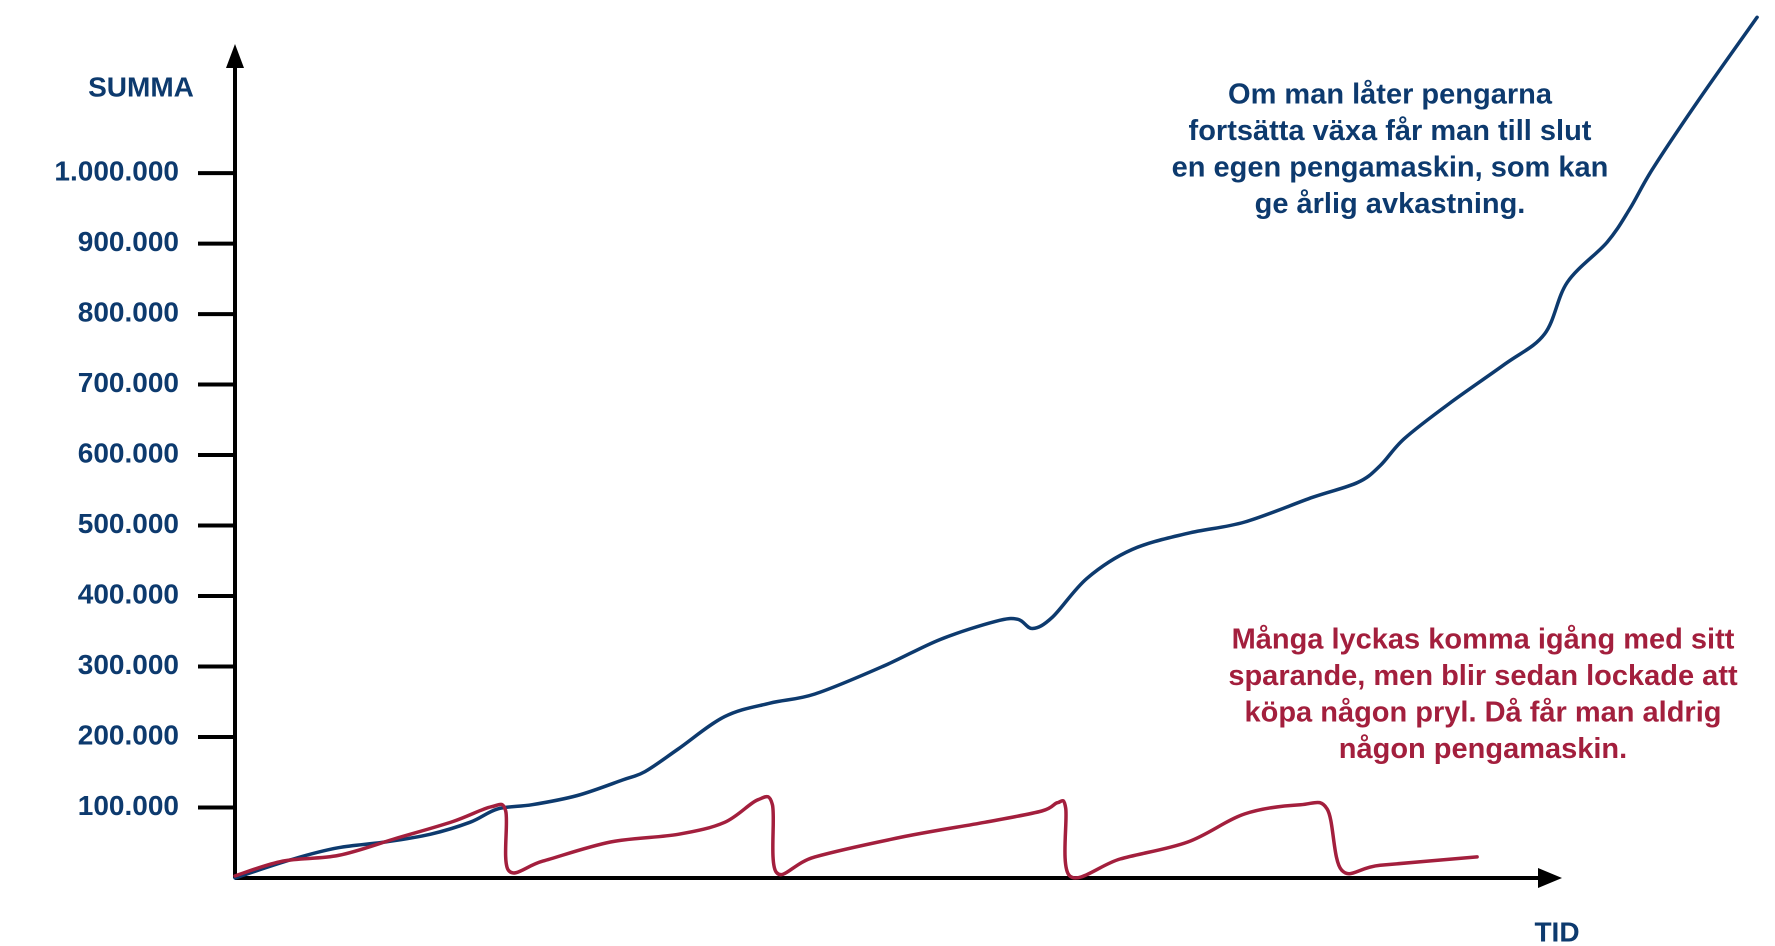 The width and height of the screenshot is (1775, 946). I want to click on y-tick-label: 400.000, so click(128, 593).